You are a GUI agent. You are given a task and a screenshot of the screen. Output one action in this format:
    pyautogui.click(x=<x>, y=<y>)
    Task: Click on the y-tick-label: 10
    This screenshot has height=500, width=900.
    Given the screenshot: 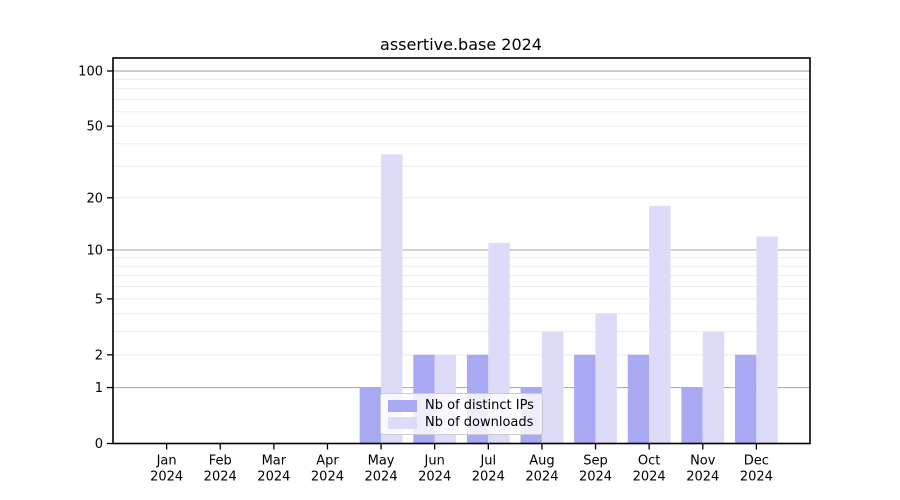 What is the action you would take?
    pyautogui.click(x=94, y=250)
    